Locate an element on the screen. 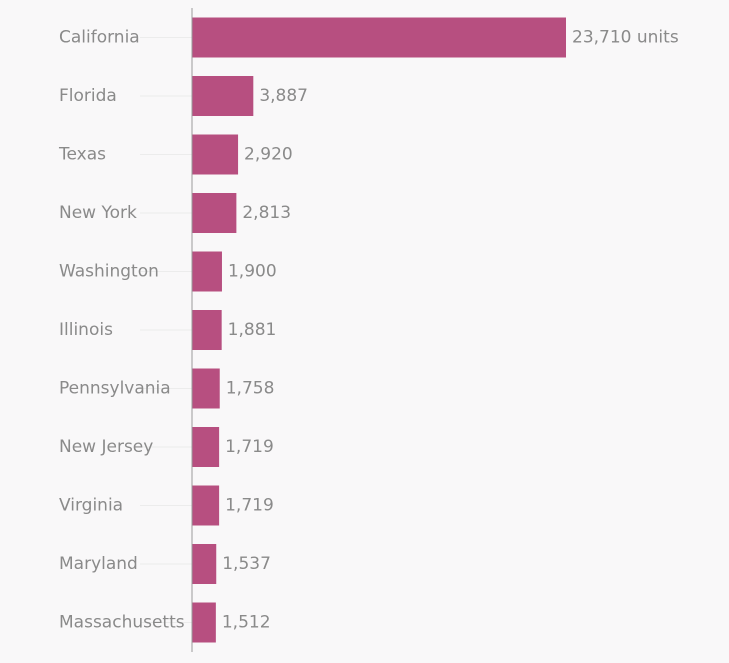 The height and width of the screenshot is (663, 729). value-label: 1,537 is located at coordinates (246, 564).